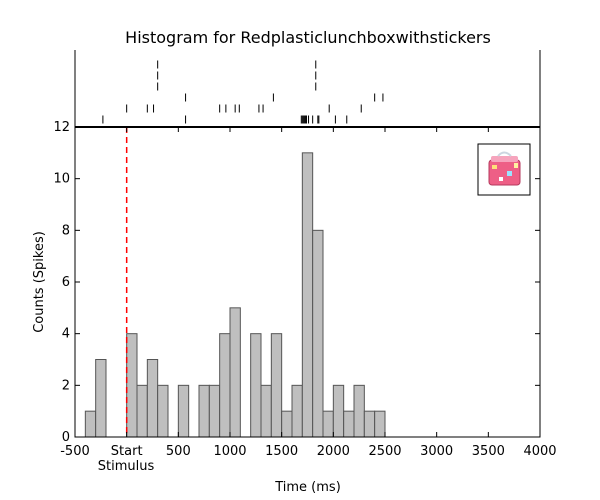 The image size is (600, 500). Describe the element at coordinates (178, 451) in the screenshot. I see `x-tick-label: 500` at that location.